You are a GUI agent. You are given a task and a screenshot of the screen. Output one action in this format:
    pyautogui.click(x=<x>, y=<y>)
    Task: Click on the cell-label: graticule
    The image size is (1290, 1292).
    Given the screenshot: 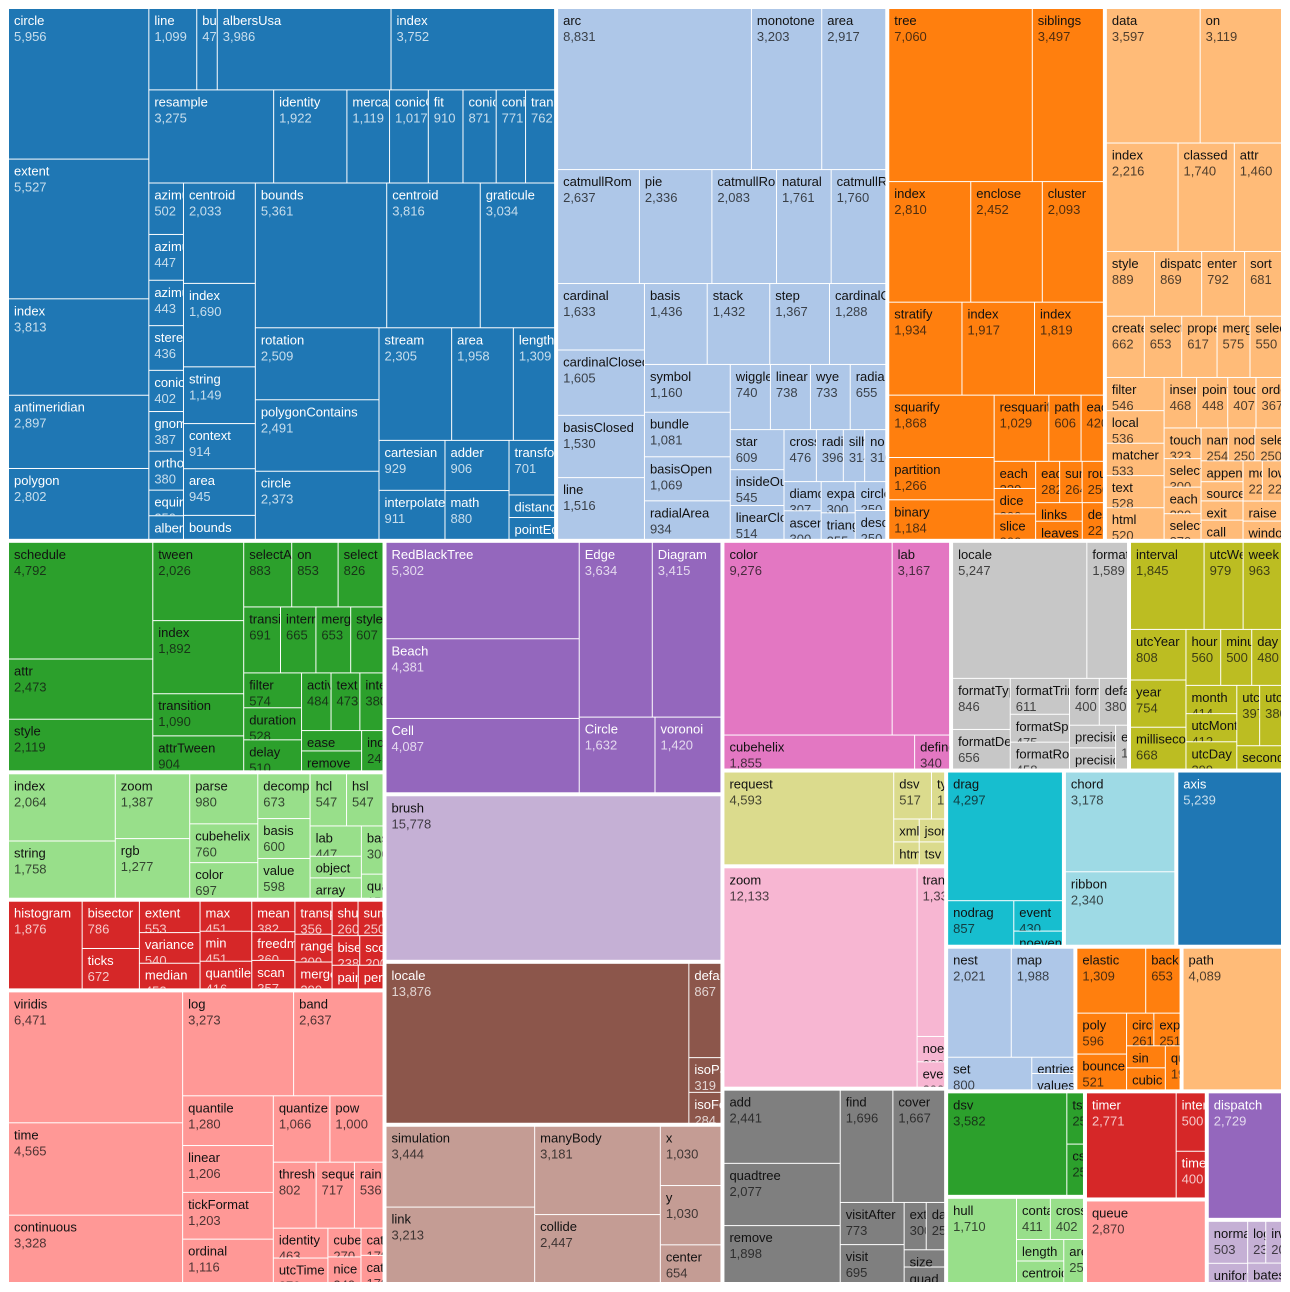 What is the action you would take?
    pyautogui.click(x=510, y=194)
    